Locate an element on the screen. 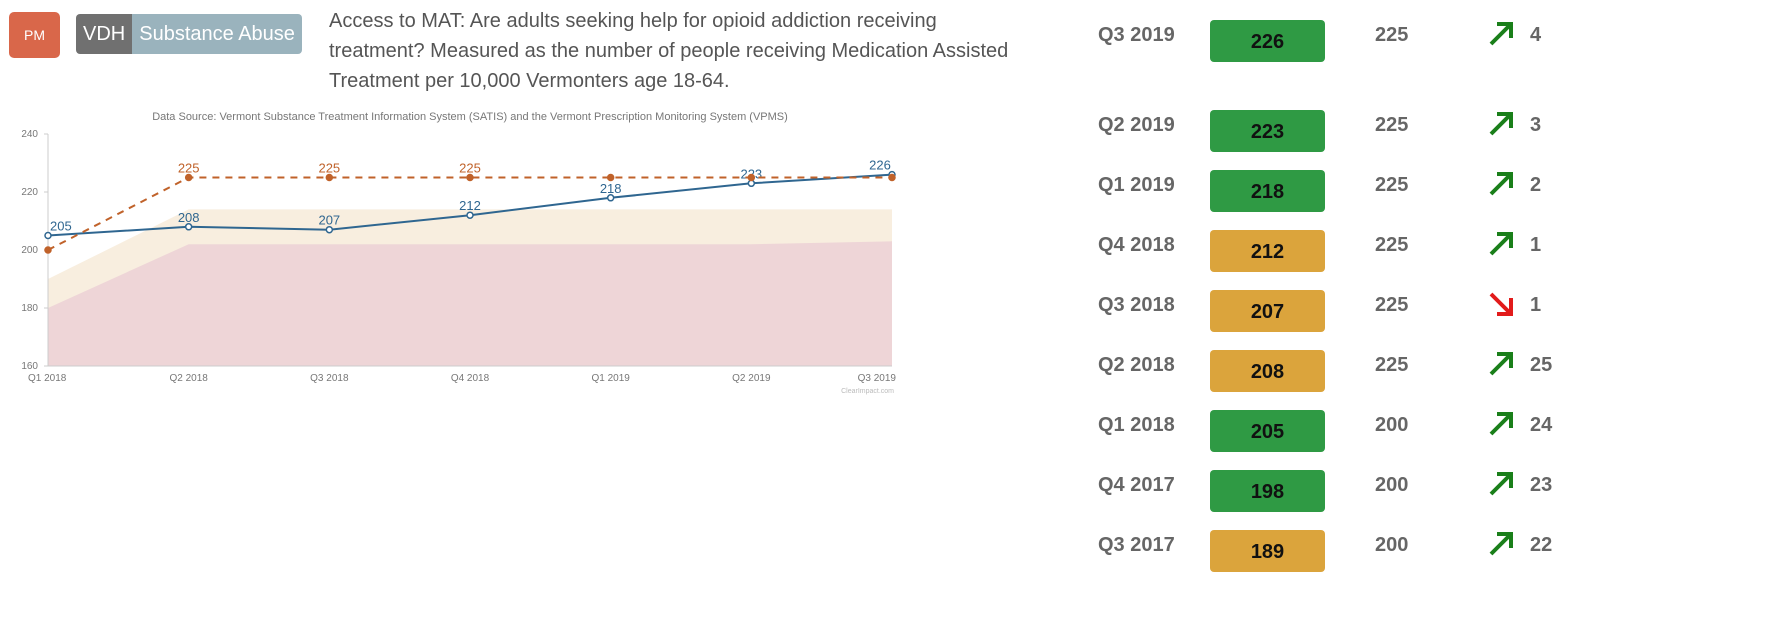 The image size is (1780, 636). tag-topic: Substance Abuse is located at coordinates (217, 34).